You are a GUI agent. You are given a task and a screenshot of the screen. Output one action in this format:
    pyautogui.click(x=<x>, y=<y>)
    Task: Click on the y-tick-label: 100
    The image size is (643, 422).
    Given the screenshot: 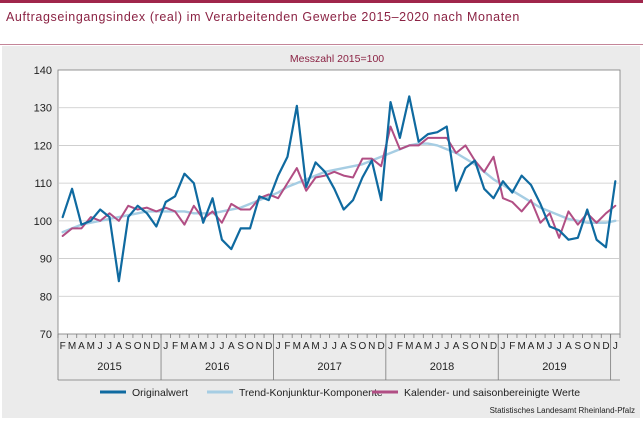 What is the action you would take?
    pyautogui.click(x=43, y=222)
    